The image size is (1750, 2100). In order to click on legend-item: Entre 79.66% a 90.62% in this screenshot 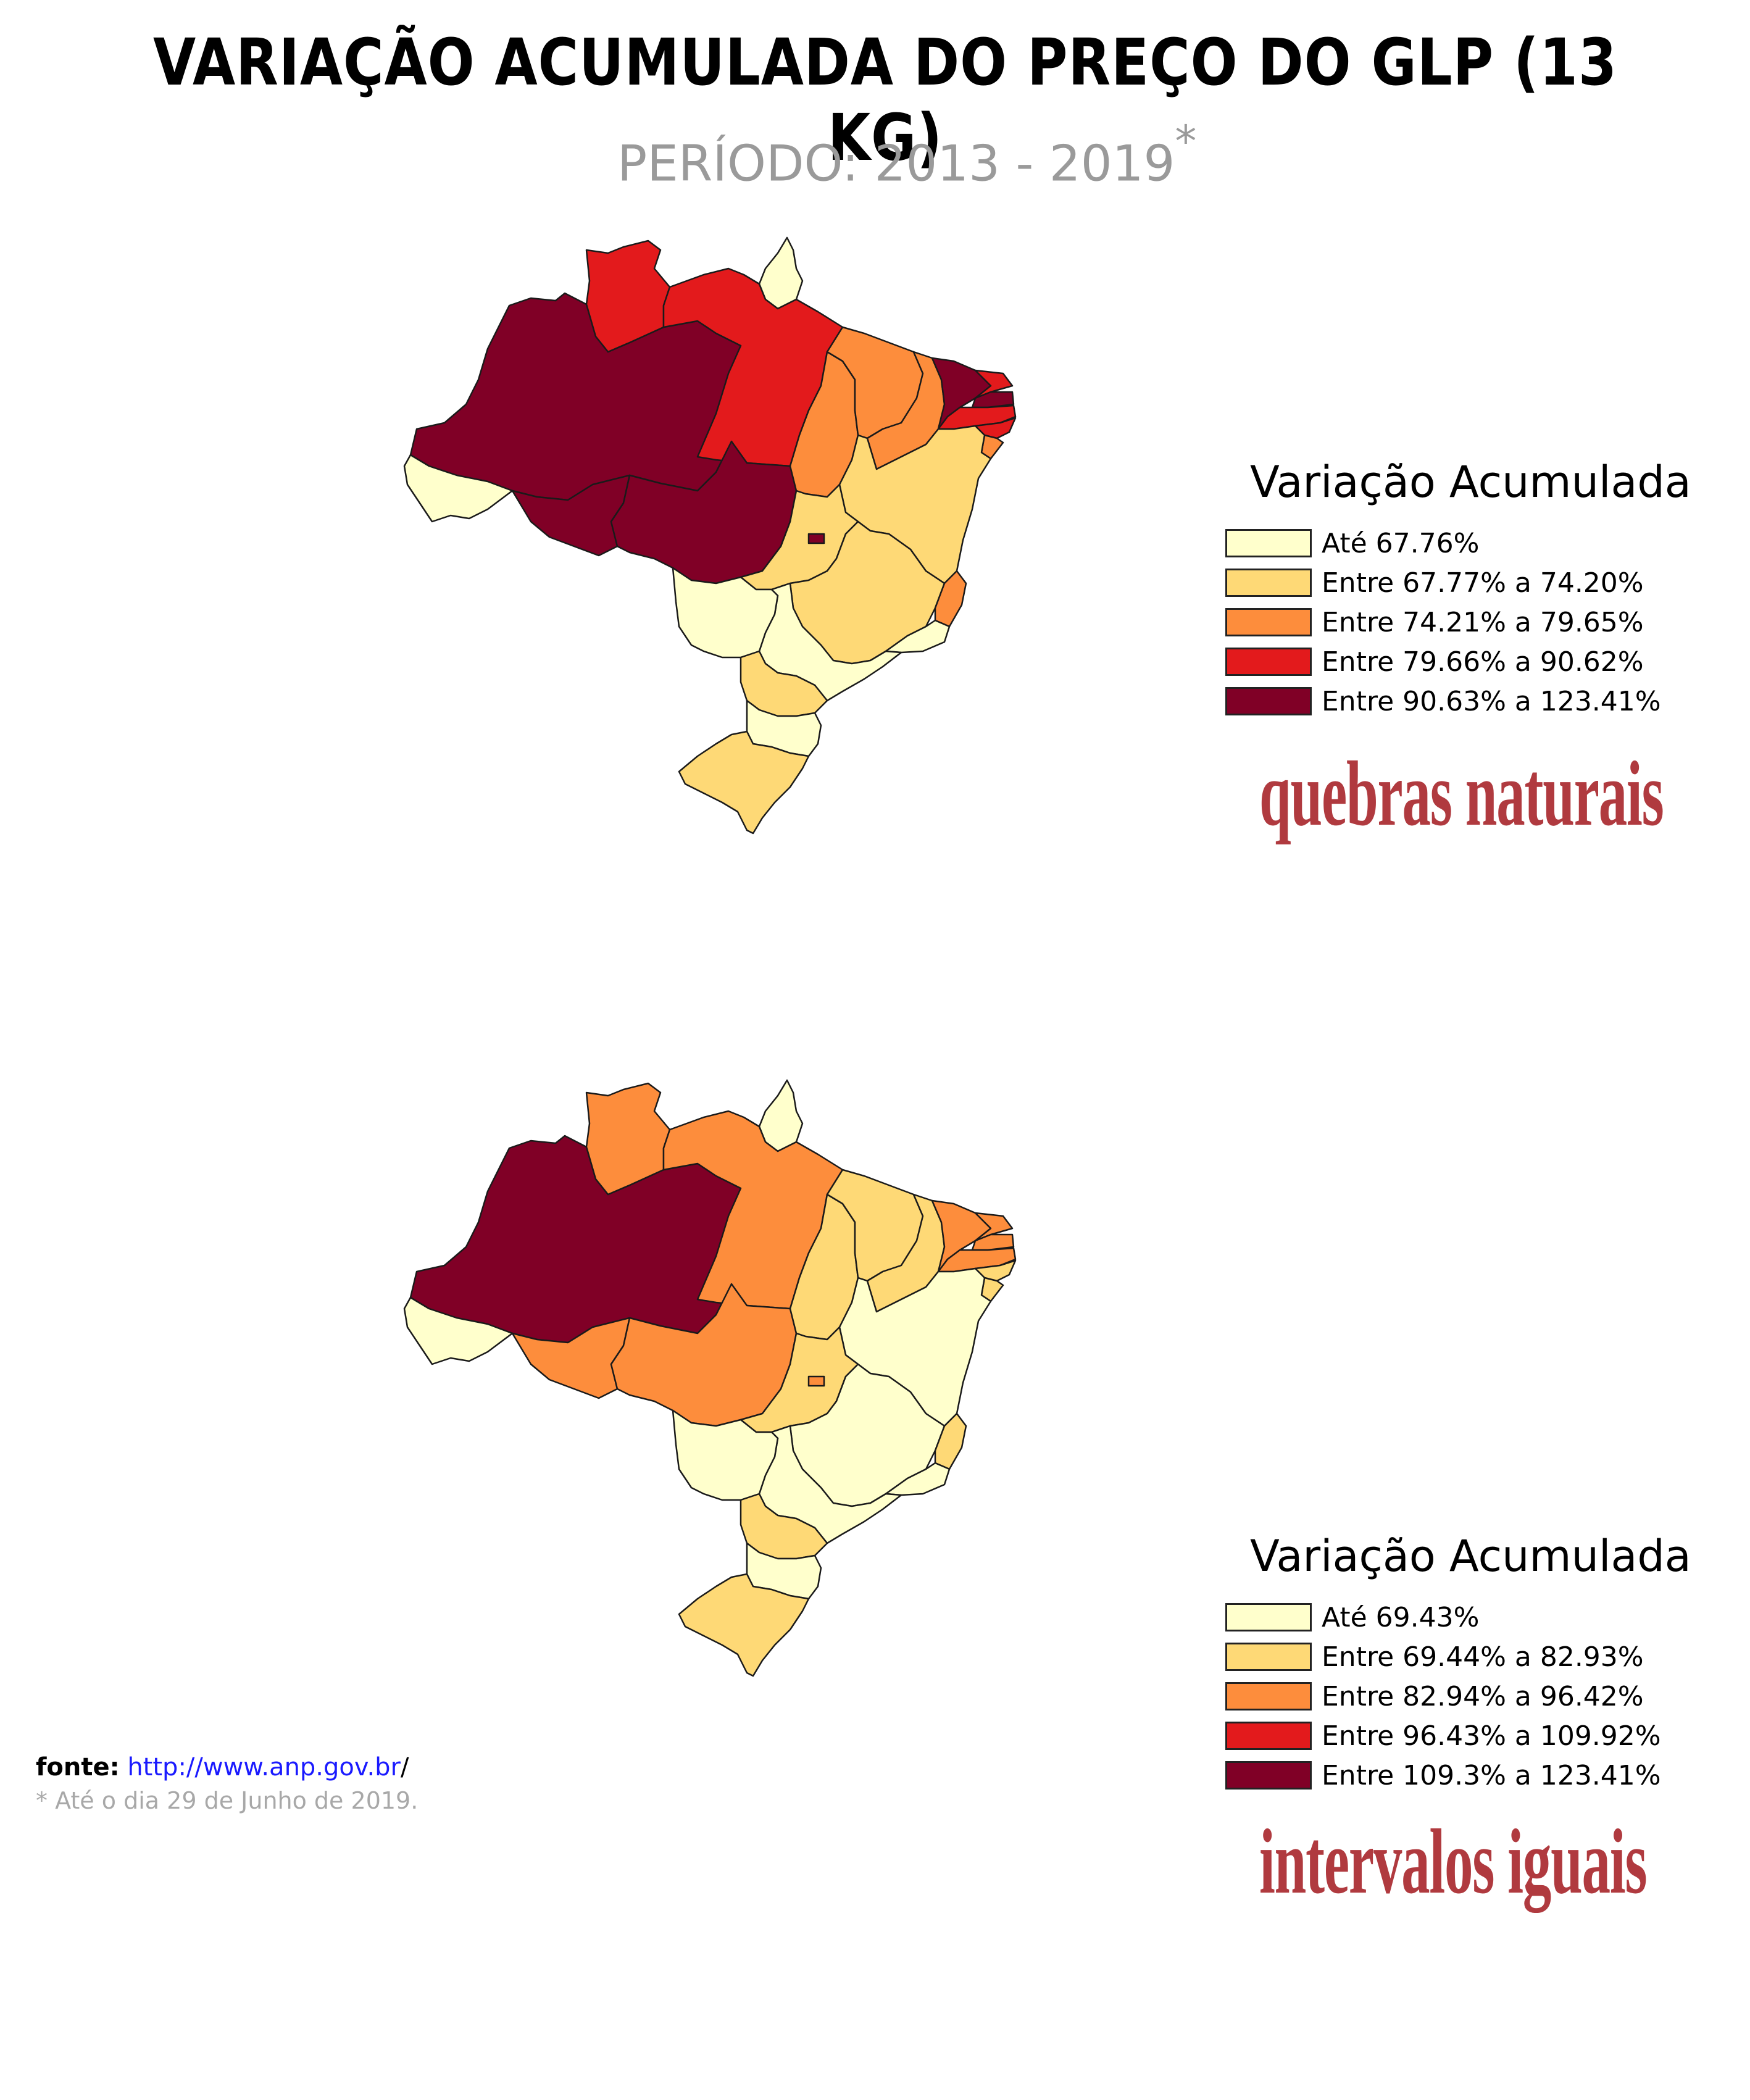, I will do `click(1478, 661)`.